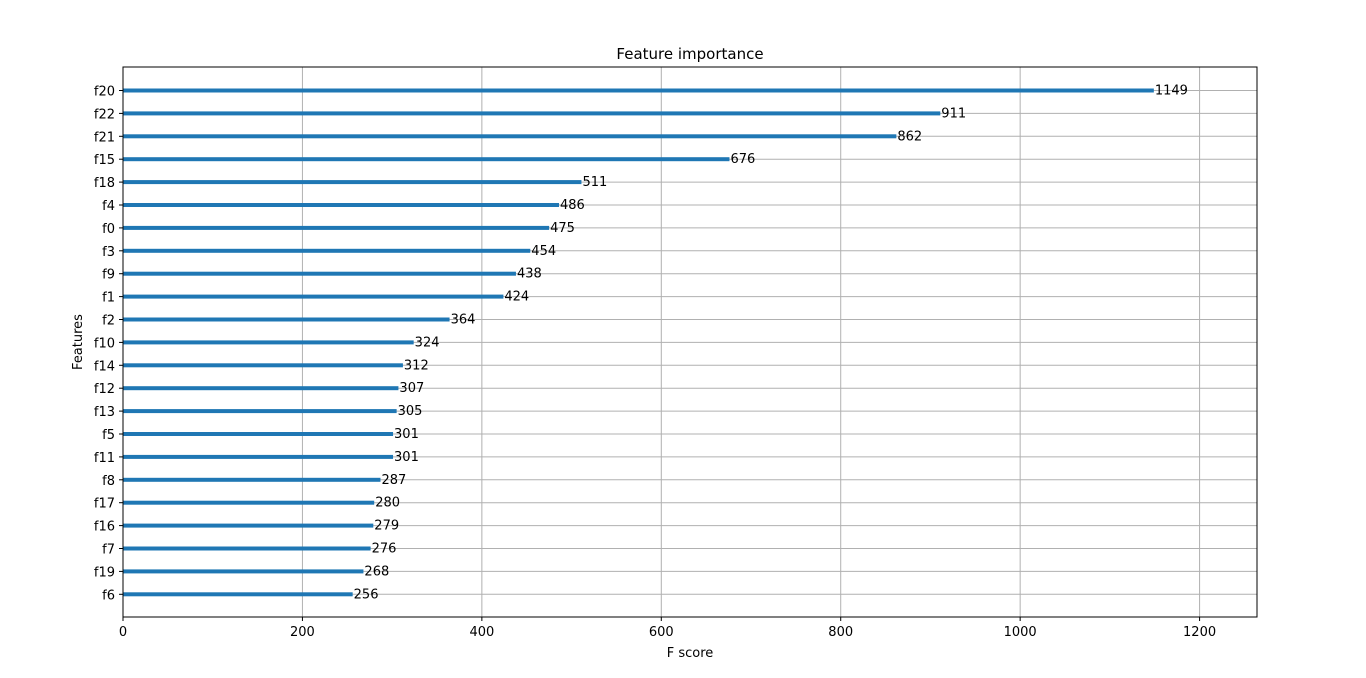 This screenshot has height=678, width=1366. What do you see at coordinates (108, 298) in the screenshot?
I see `y-tick-label: f1` at bounding box center [108, 298].